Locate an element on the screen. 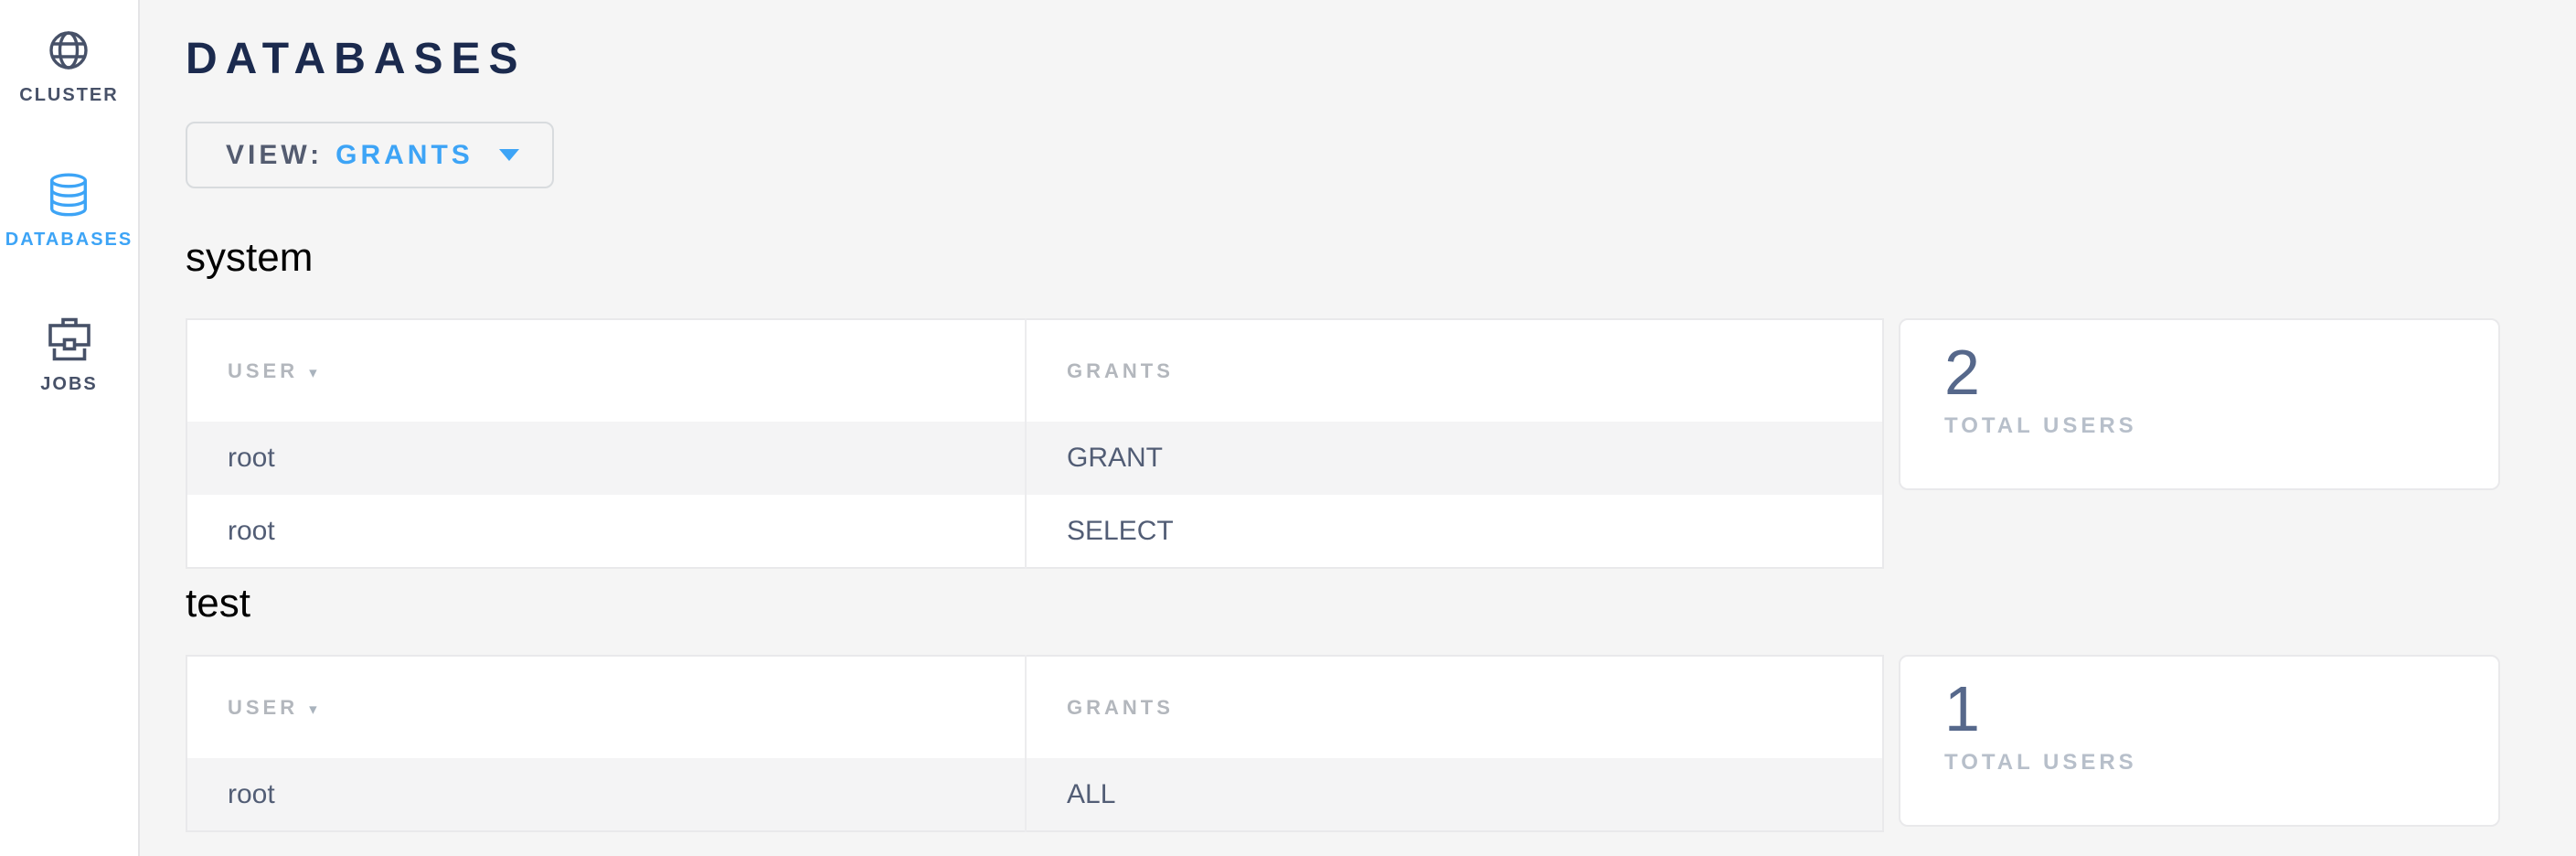 This screenshot has width=2576, height=856. grants-table: USER ▾ GRANTS root ALL is located at coordinates (1035, 743).